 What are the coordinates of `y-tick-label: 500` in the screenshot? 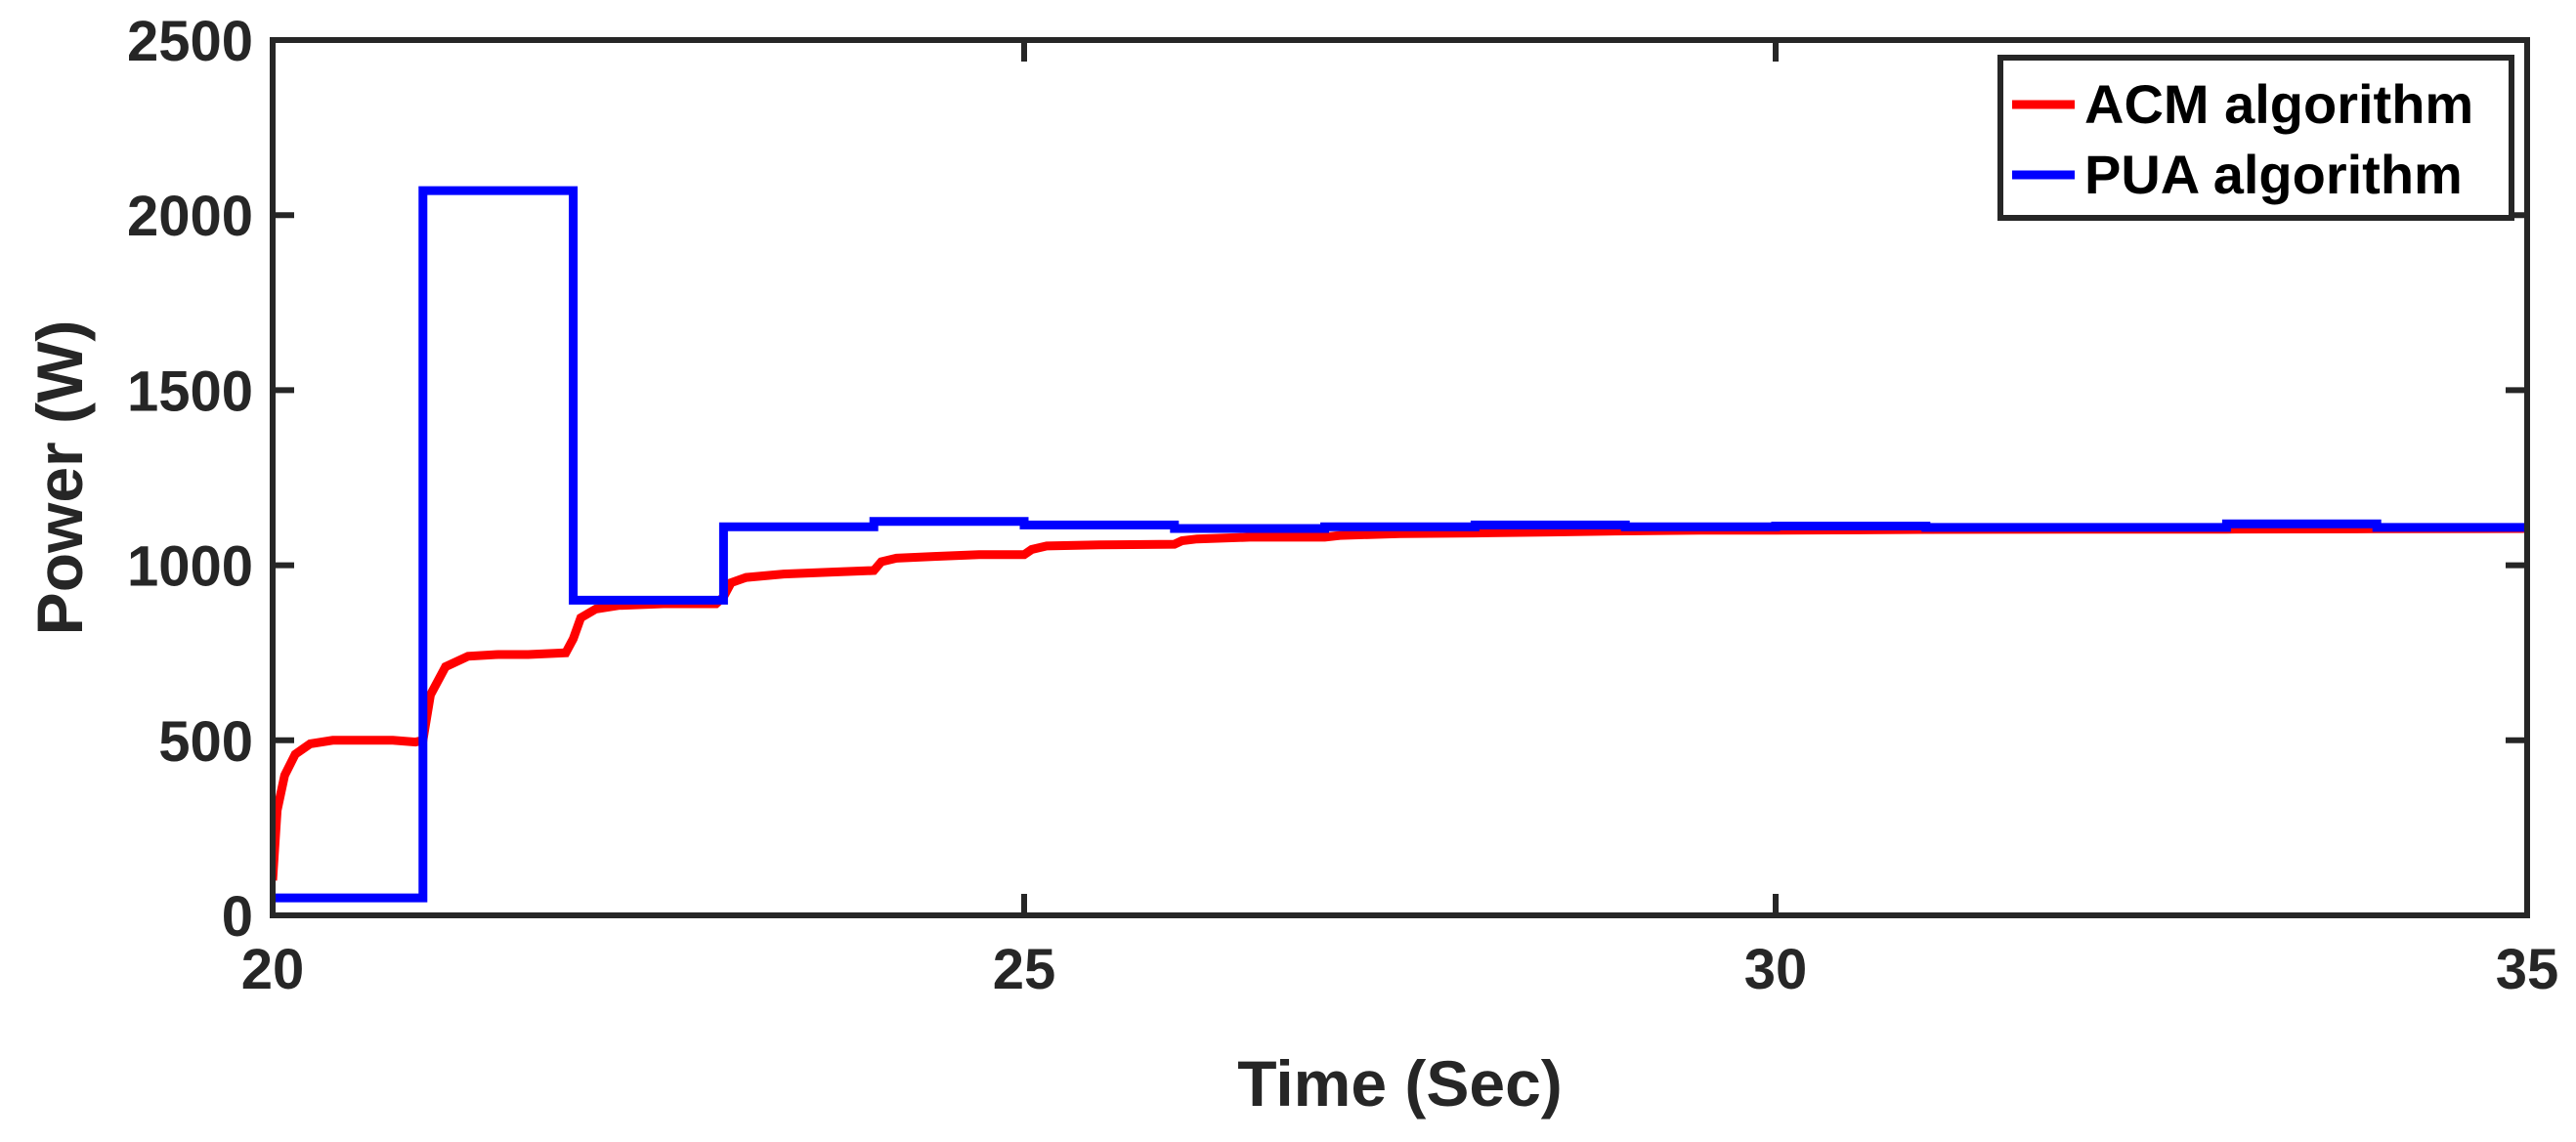 It's located at (206, 742).